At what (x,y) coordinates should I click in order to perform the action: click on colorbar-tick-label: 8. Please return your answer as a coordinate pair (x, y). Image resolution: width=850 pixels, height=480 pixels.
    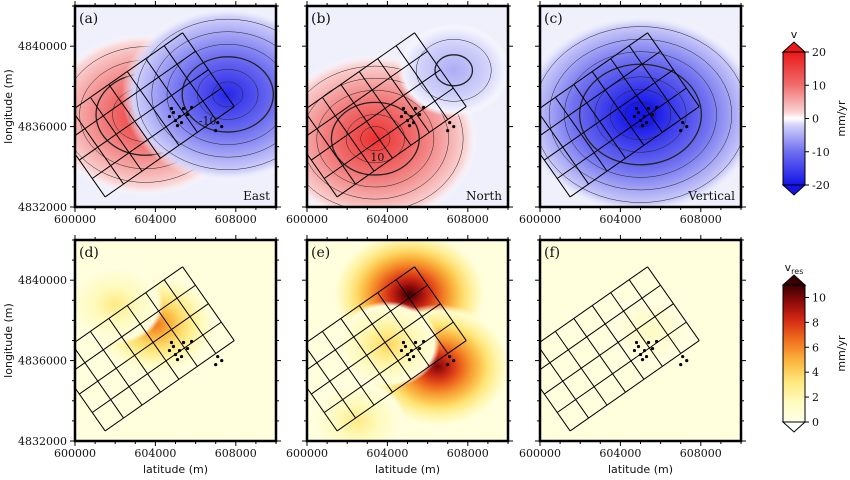
    Looking at the image, I should click on (815, 322).